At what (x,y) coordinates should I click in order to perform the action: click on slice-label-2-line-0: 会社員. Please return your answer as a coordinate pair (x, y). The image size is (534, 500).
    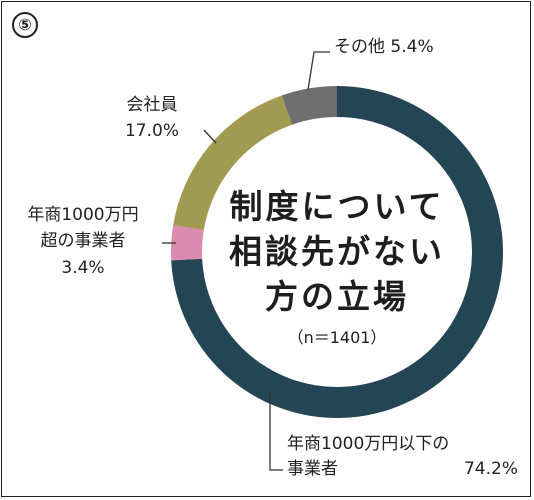
    Looking at the image, I should click on (152, 105).